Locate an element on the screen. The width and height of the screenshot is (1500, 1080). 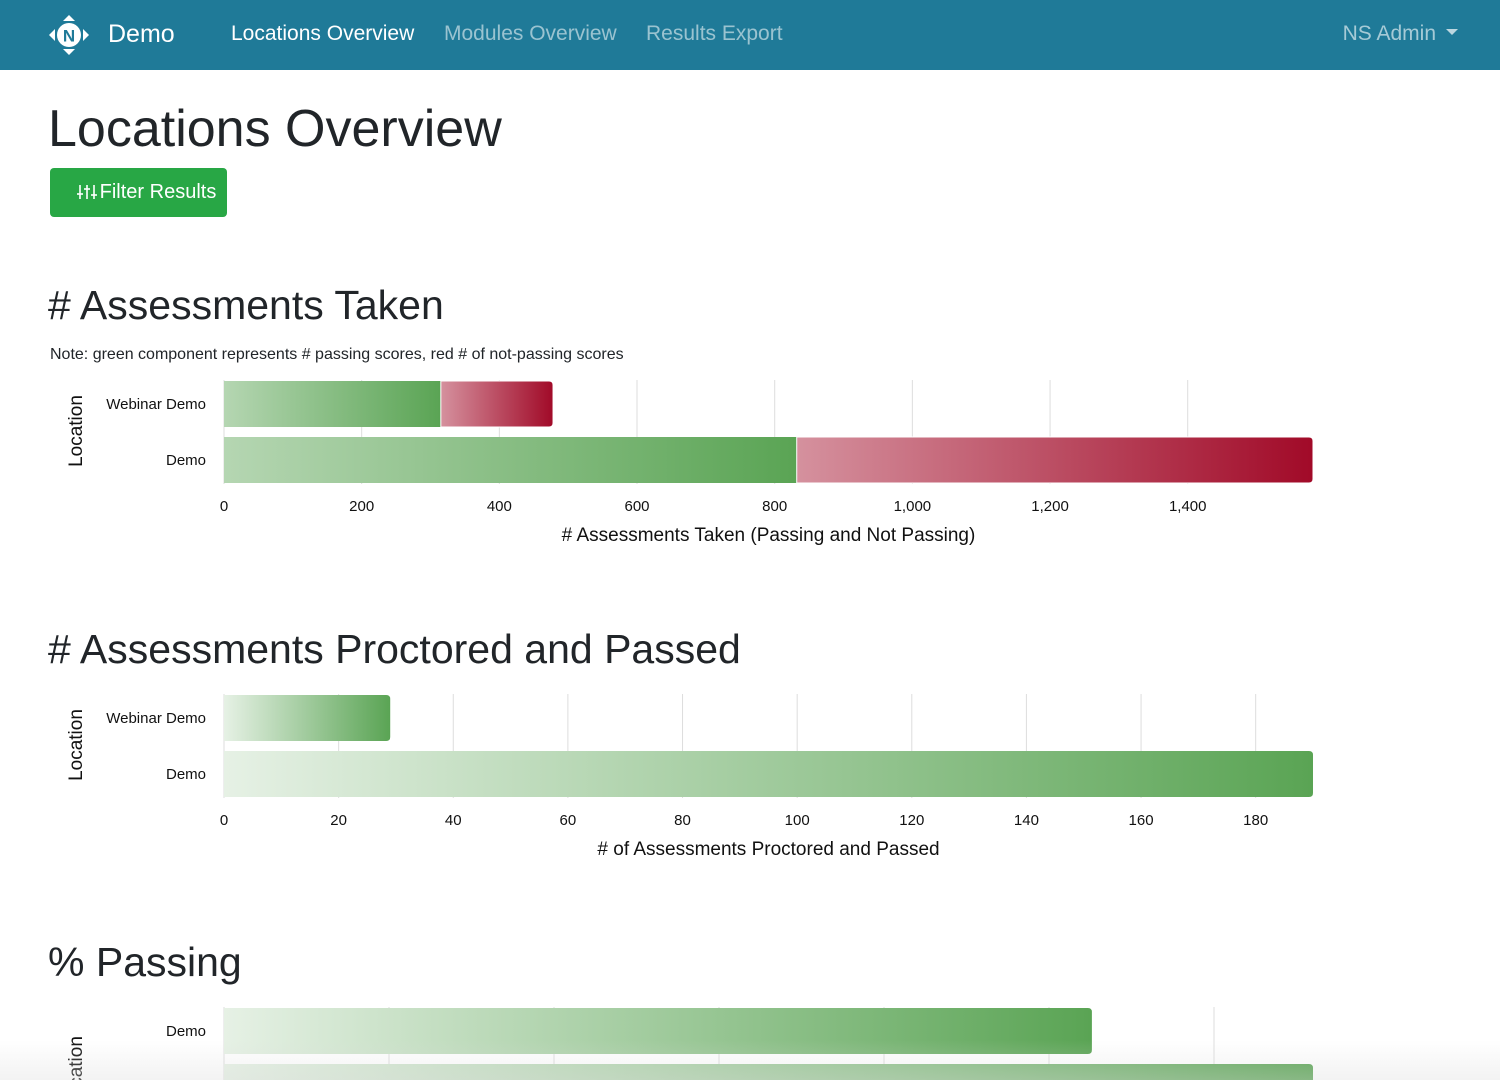
x-tick-label: 20 is located at coordinates (338, 820).